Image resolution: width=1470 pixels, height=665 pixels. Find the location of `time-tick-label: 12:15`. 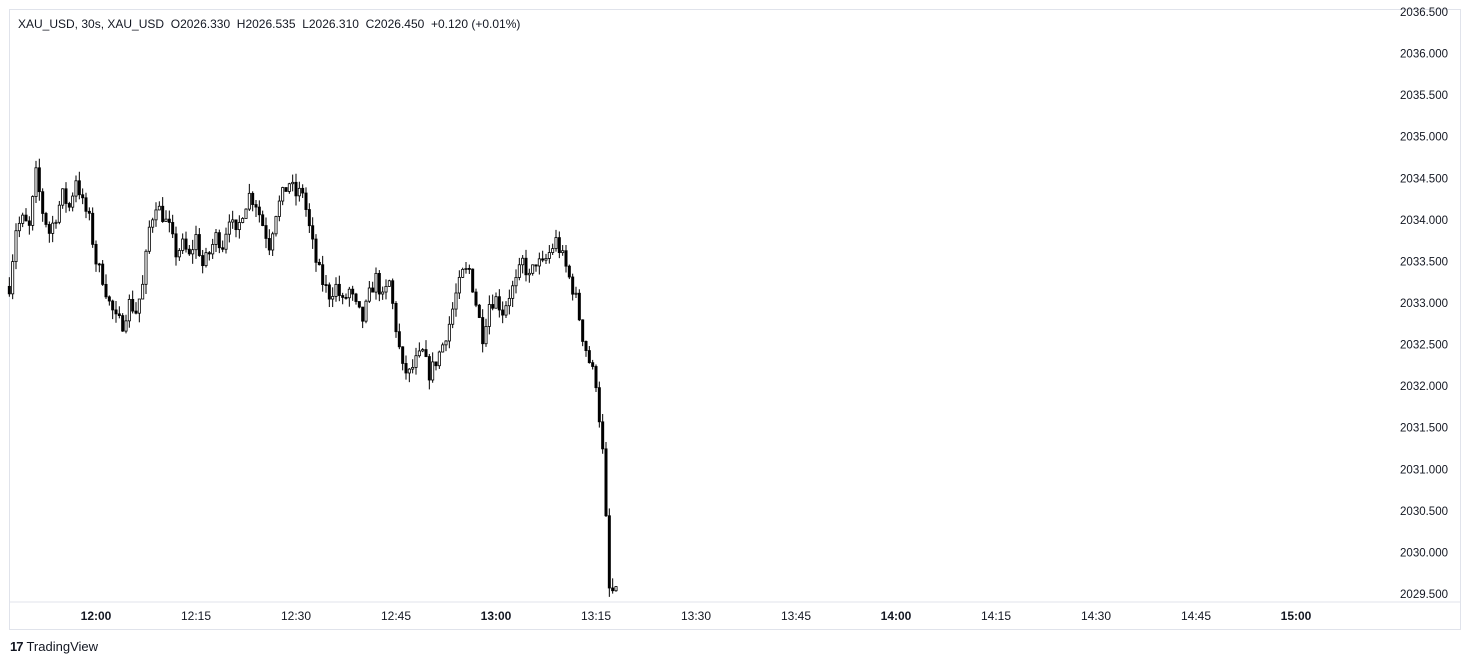

time-tick-label: 12:15 is located at coordinates (196, 616).